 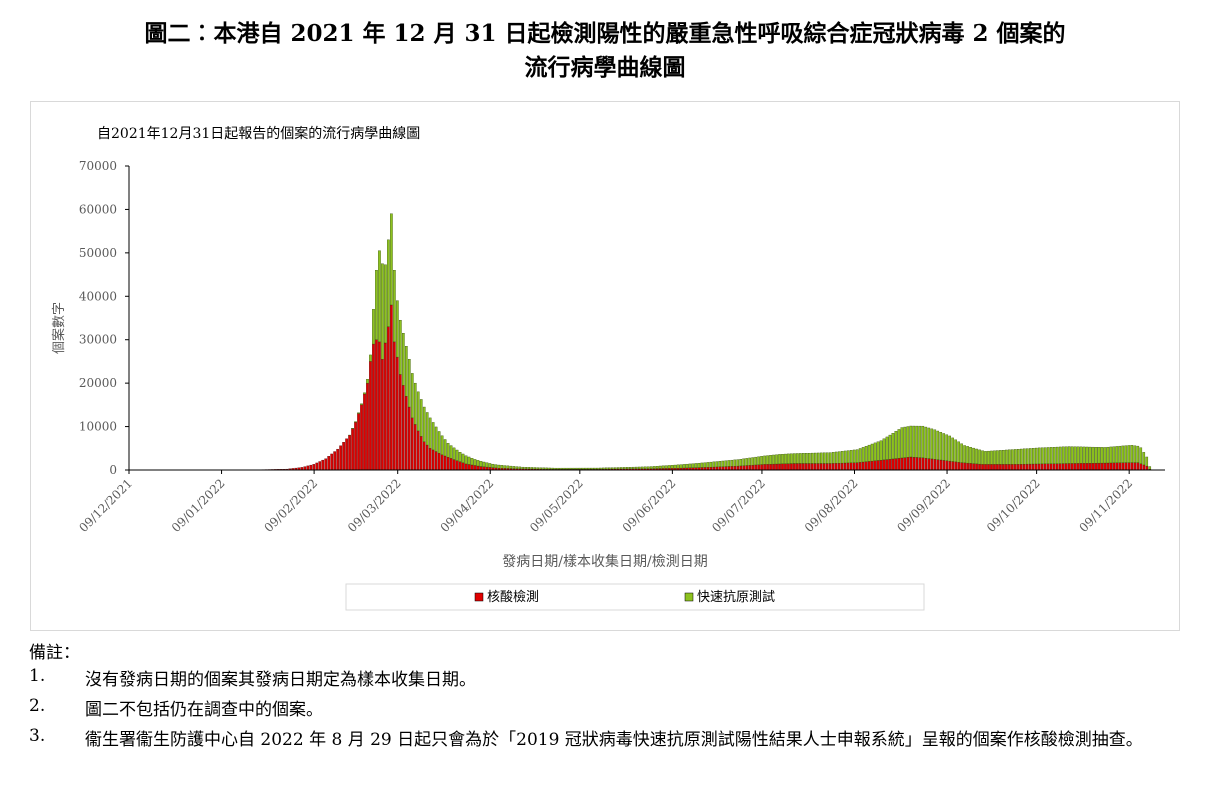 What do you see at coordinates (605, 67) in the screenshot?
I see `page-title-line-2: 流行病學曲線圖` at bounding box center [605, 67].